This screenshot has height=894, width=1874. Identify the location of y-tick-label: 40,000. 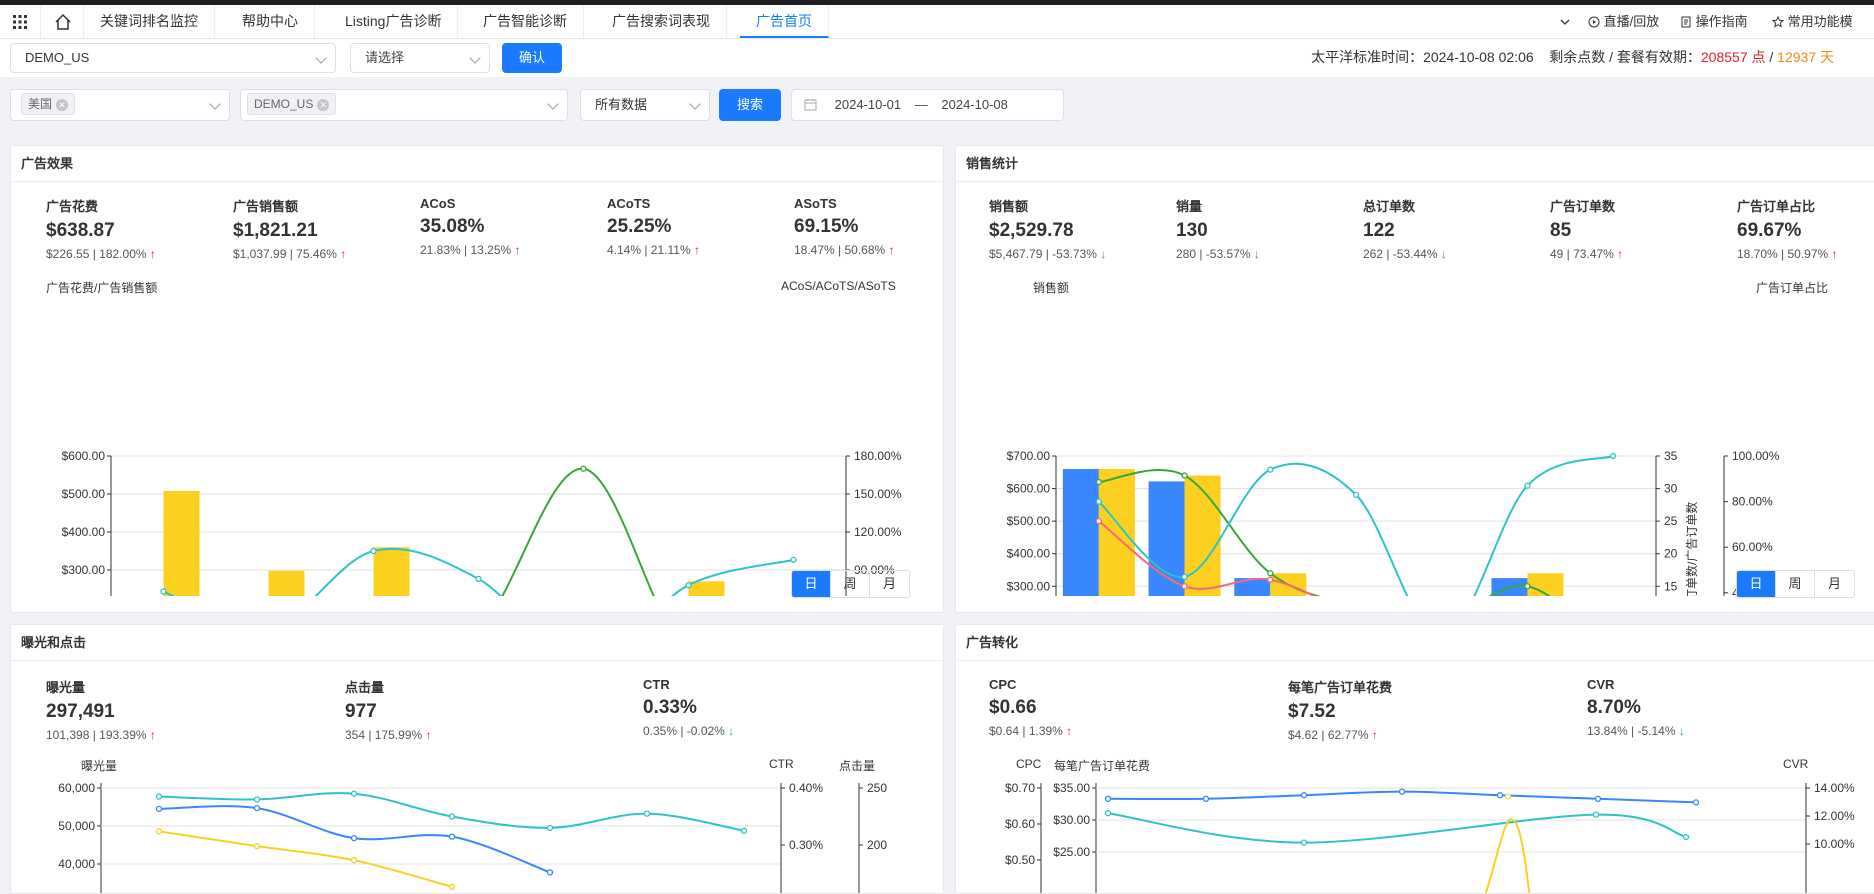
(76, 864).